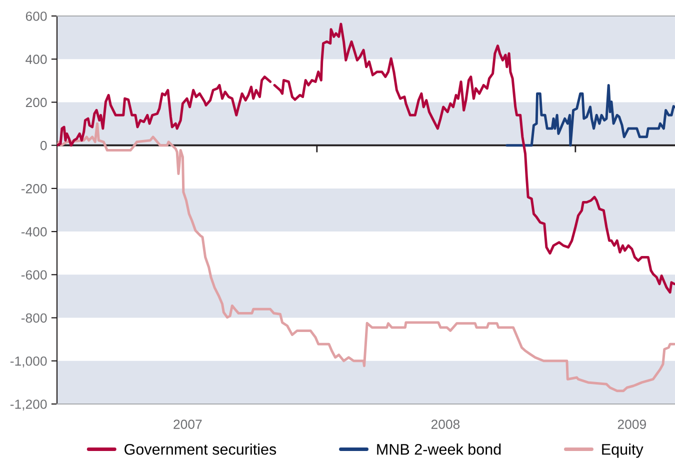 This screenshot has width=675, height=468. Describe the element at coordinates (200, 449) in the screenshot. I see `legend-label: Government securities` at that location.